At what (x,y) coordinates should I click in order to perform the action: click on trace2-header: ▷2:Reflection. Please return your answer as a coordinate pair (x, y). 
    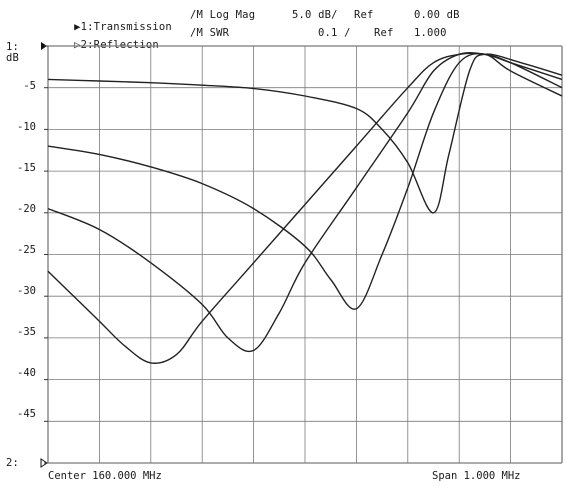
    Looking at the image, I should click on (103, 45).